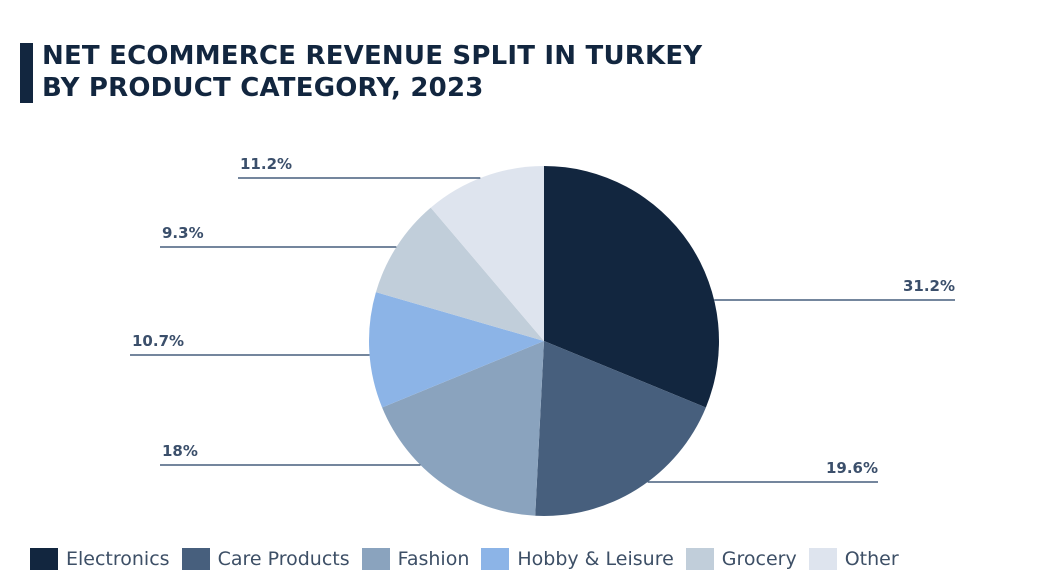 This screenshot has height=584, width=1048. Describe the element at coordinates (180, 451) in the screenshot. I see `data-label-fashion: 18%` at that location.